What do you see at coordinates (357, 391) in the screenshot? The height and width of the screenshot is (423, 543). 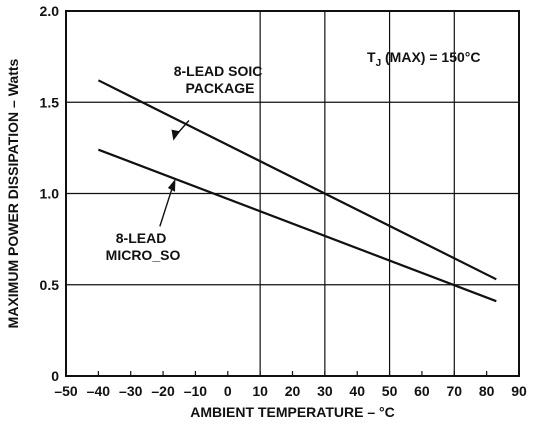 I see `x-tick-label: 40` at bounding box center [357, 391].